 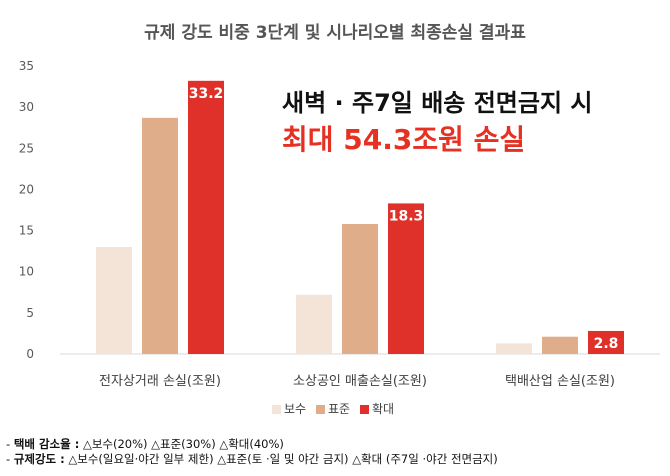 What do you see at coordinates (160, 381) in the screenshot?
I see `category-label: 전자상거래 손실(조원)` at bounding box center [160, 381].